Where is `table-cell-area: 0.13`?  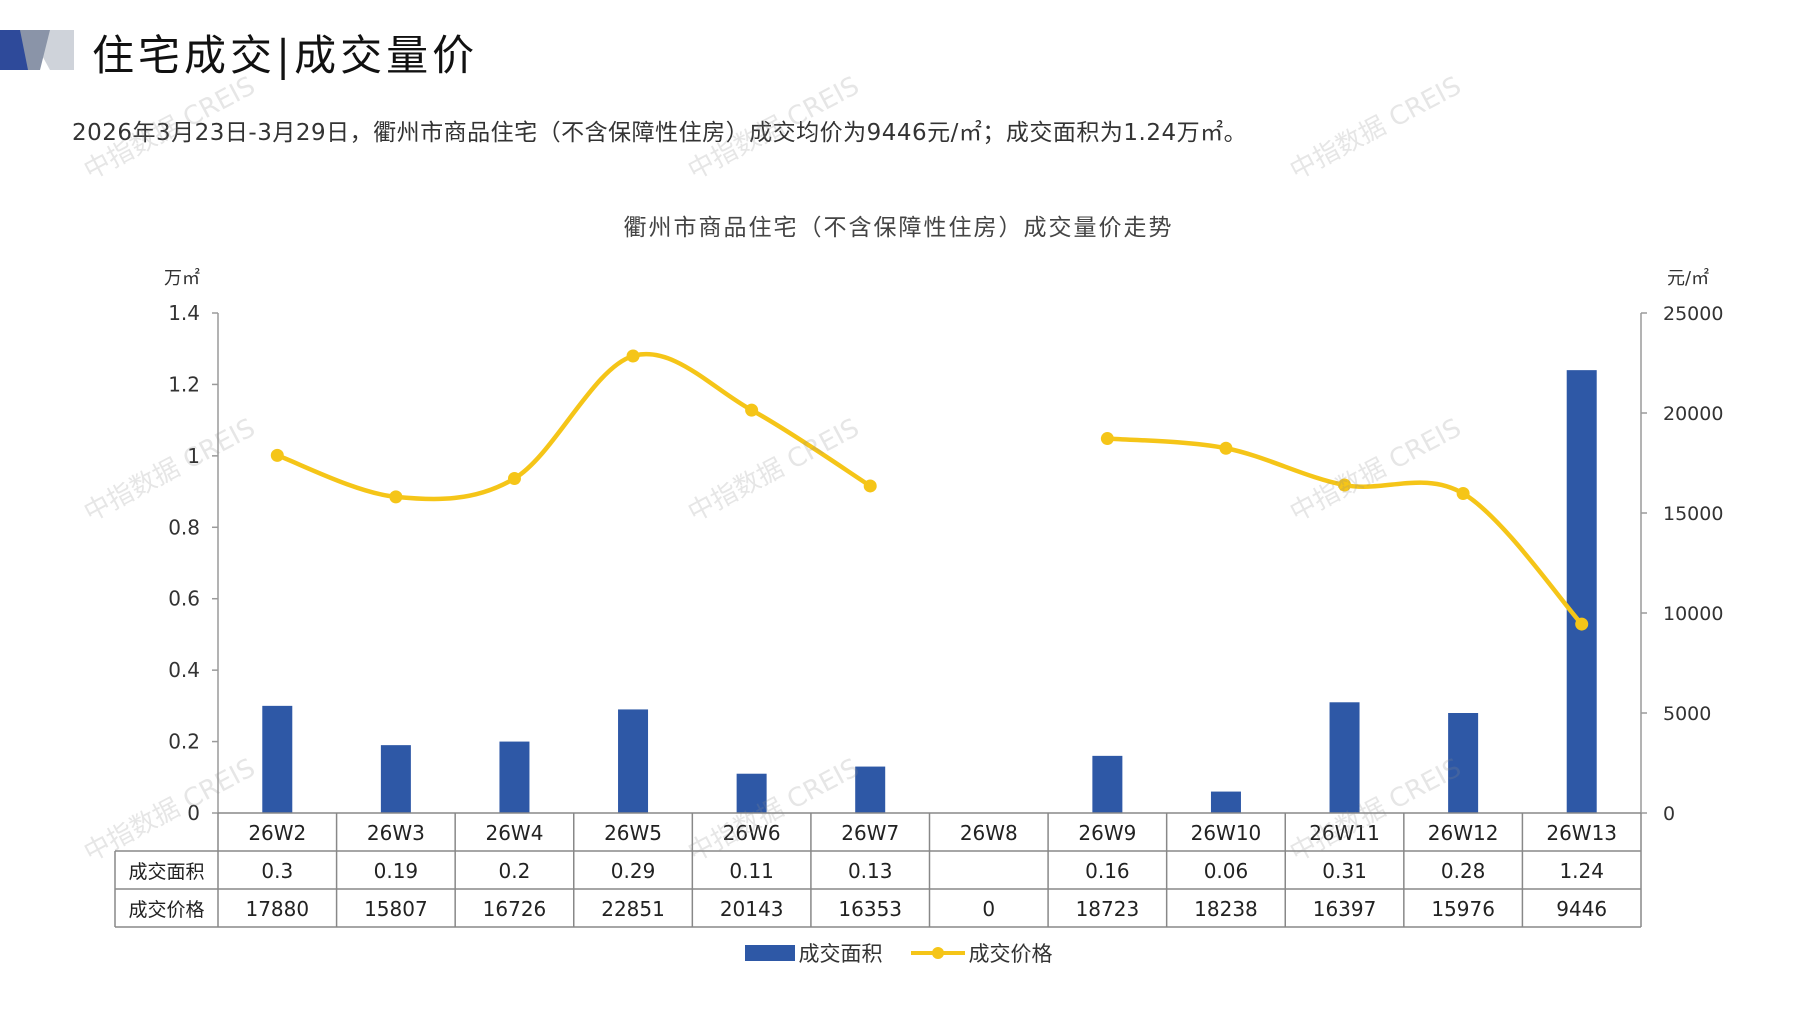 table-cell-area: 0.13 is located at coordinates (870, 871).